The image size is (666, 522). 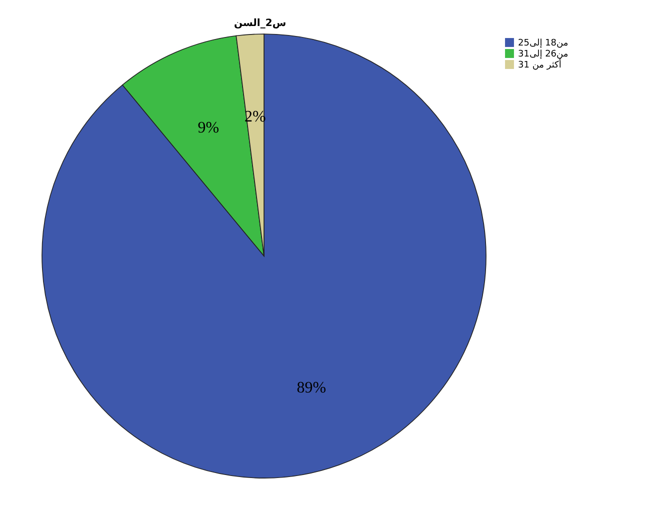 I want to click on chart-title: س2_السن, so click(x=260, y=23).